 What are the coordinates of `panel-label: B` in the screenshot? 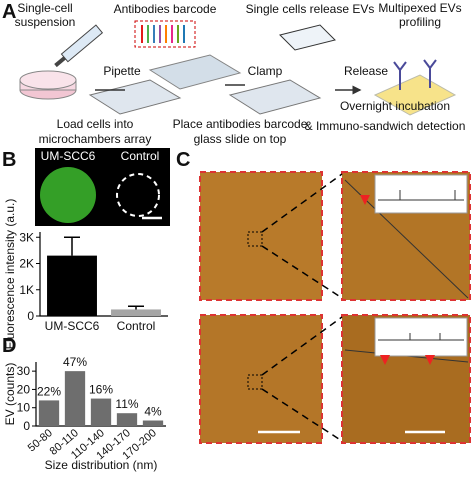 It's located at (9, 160).